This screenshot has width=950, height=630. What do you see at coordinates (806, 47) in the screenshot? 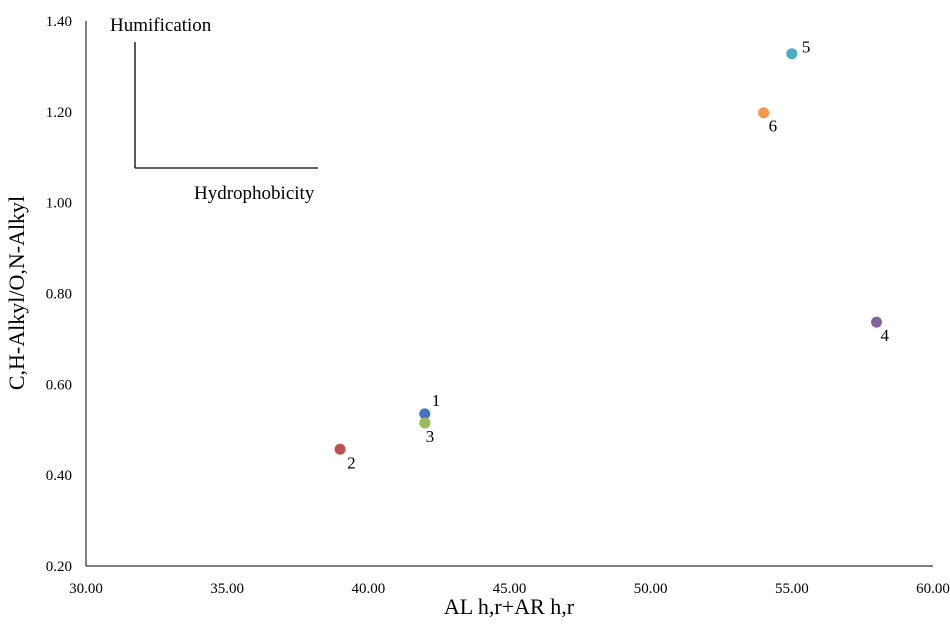
I see `data-point-label-5: 5` at bounding box center [806, 47].